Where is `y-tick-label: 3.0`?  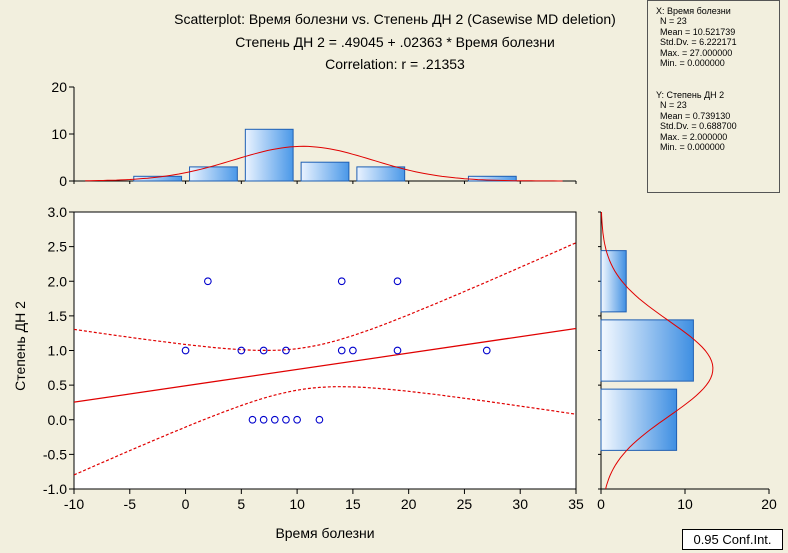
y-tick-label: 3.0 is located at coordinates (58, 212).